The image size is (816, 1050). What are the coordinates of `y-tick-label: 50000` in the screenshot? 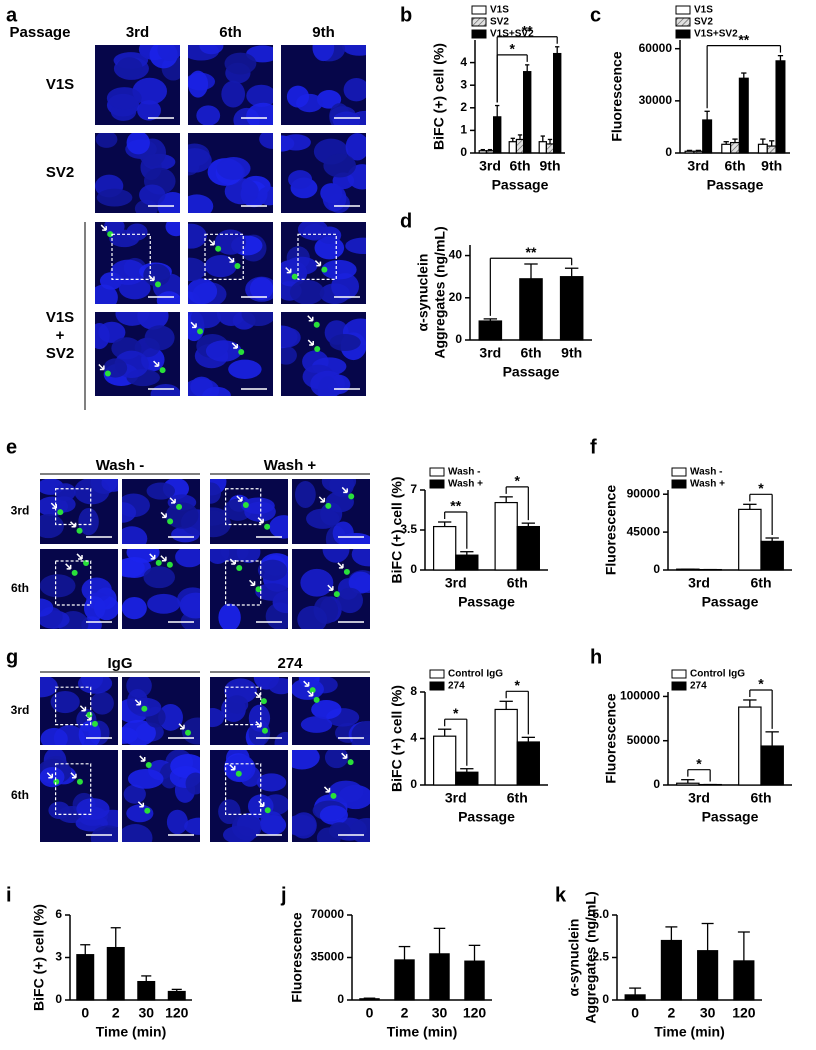 It's located at (644, 740).